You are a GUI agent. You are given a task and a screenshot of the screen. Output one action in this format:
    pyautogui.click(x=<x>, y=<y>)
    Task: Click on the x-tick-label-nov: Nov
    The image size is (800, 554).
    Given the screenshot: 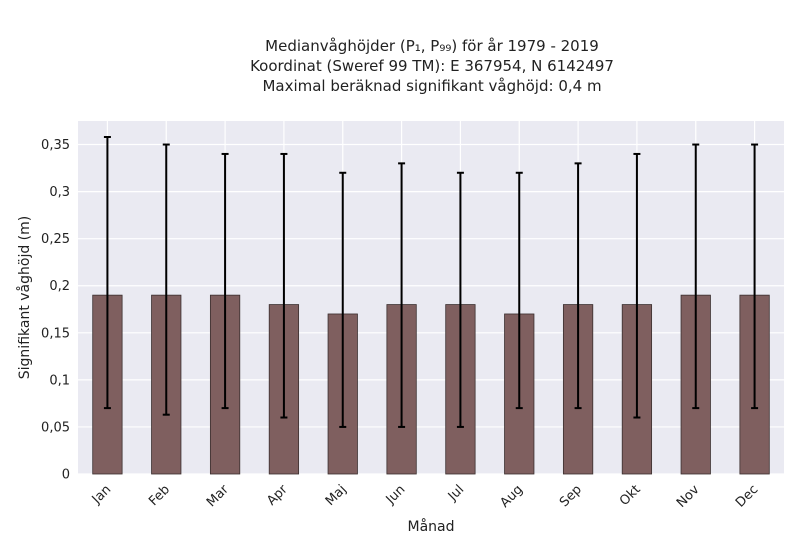 What is the action you would take?
    pyautogui.click(x=688, y=496)
    